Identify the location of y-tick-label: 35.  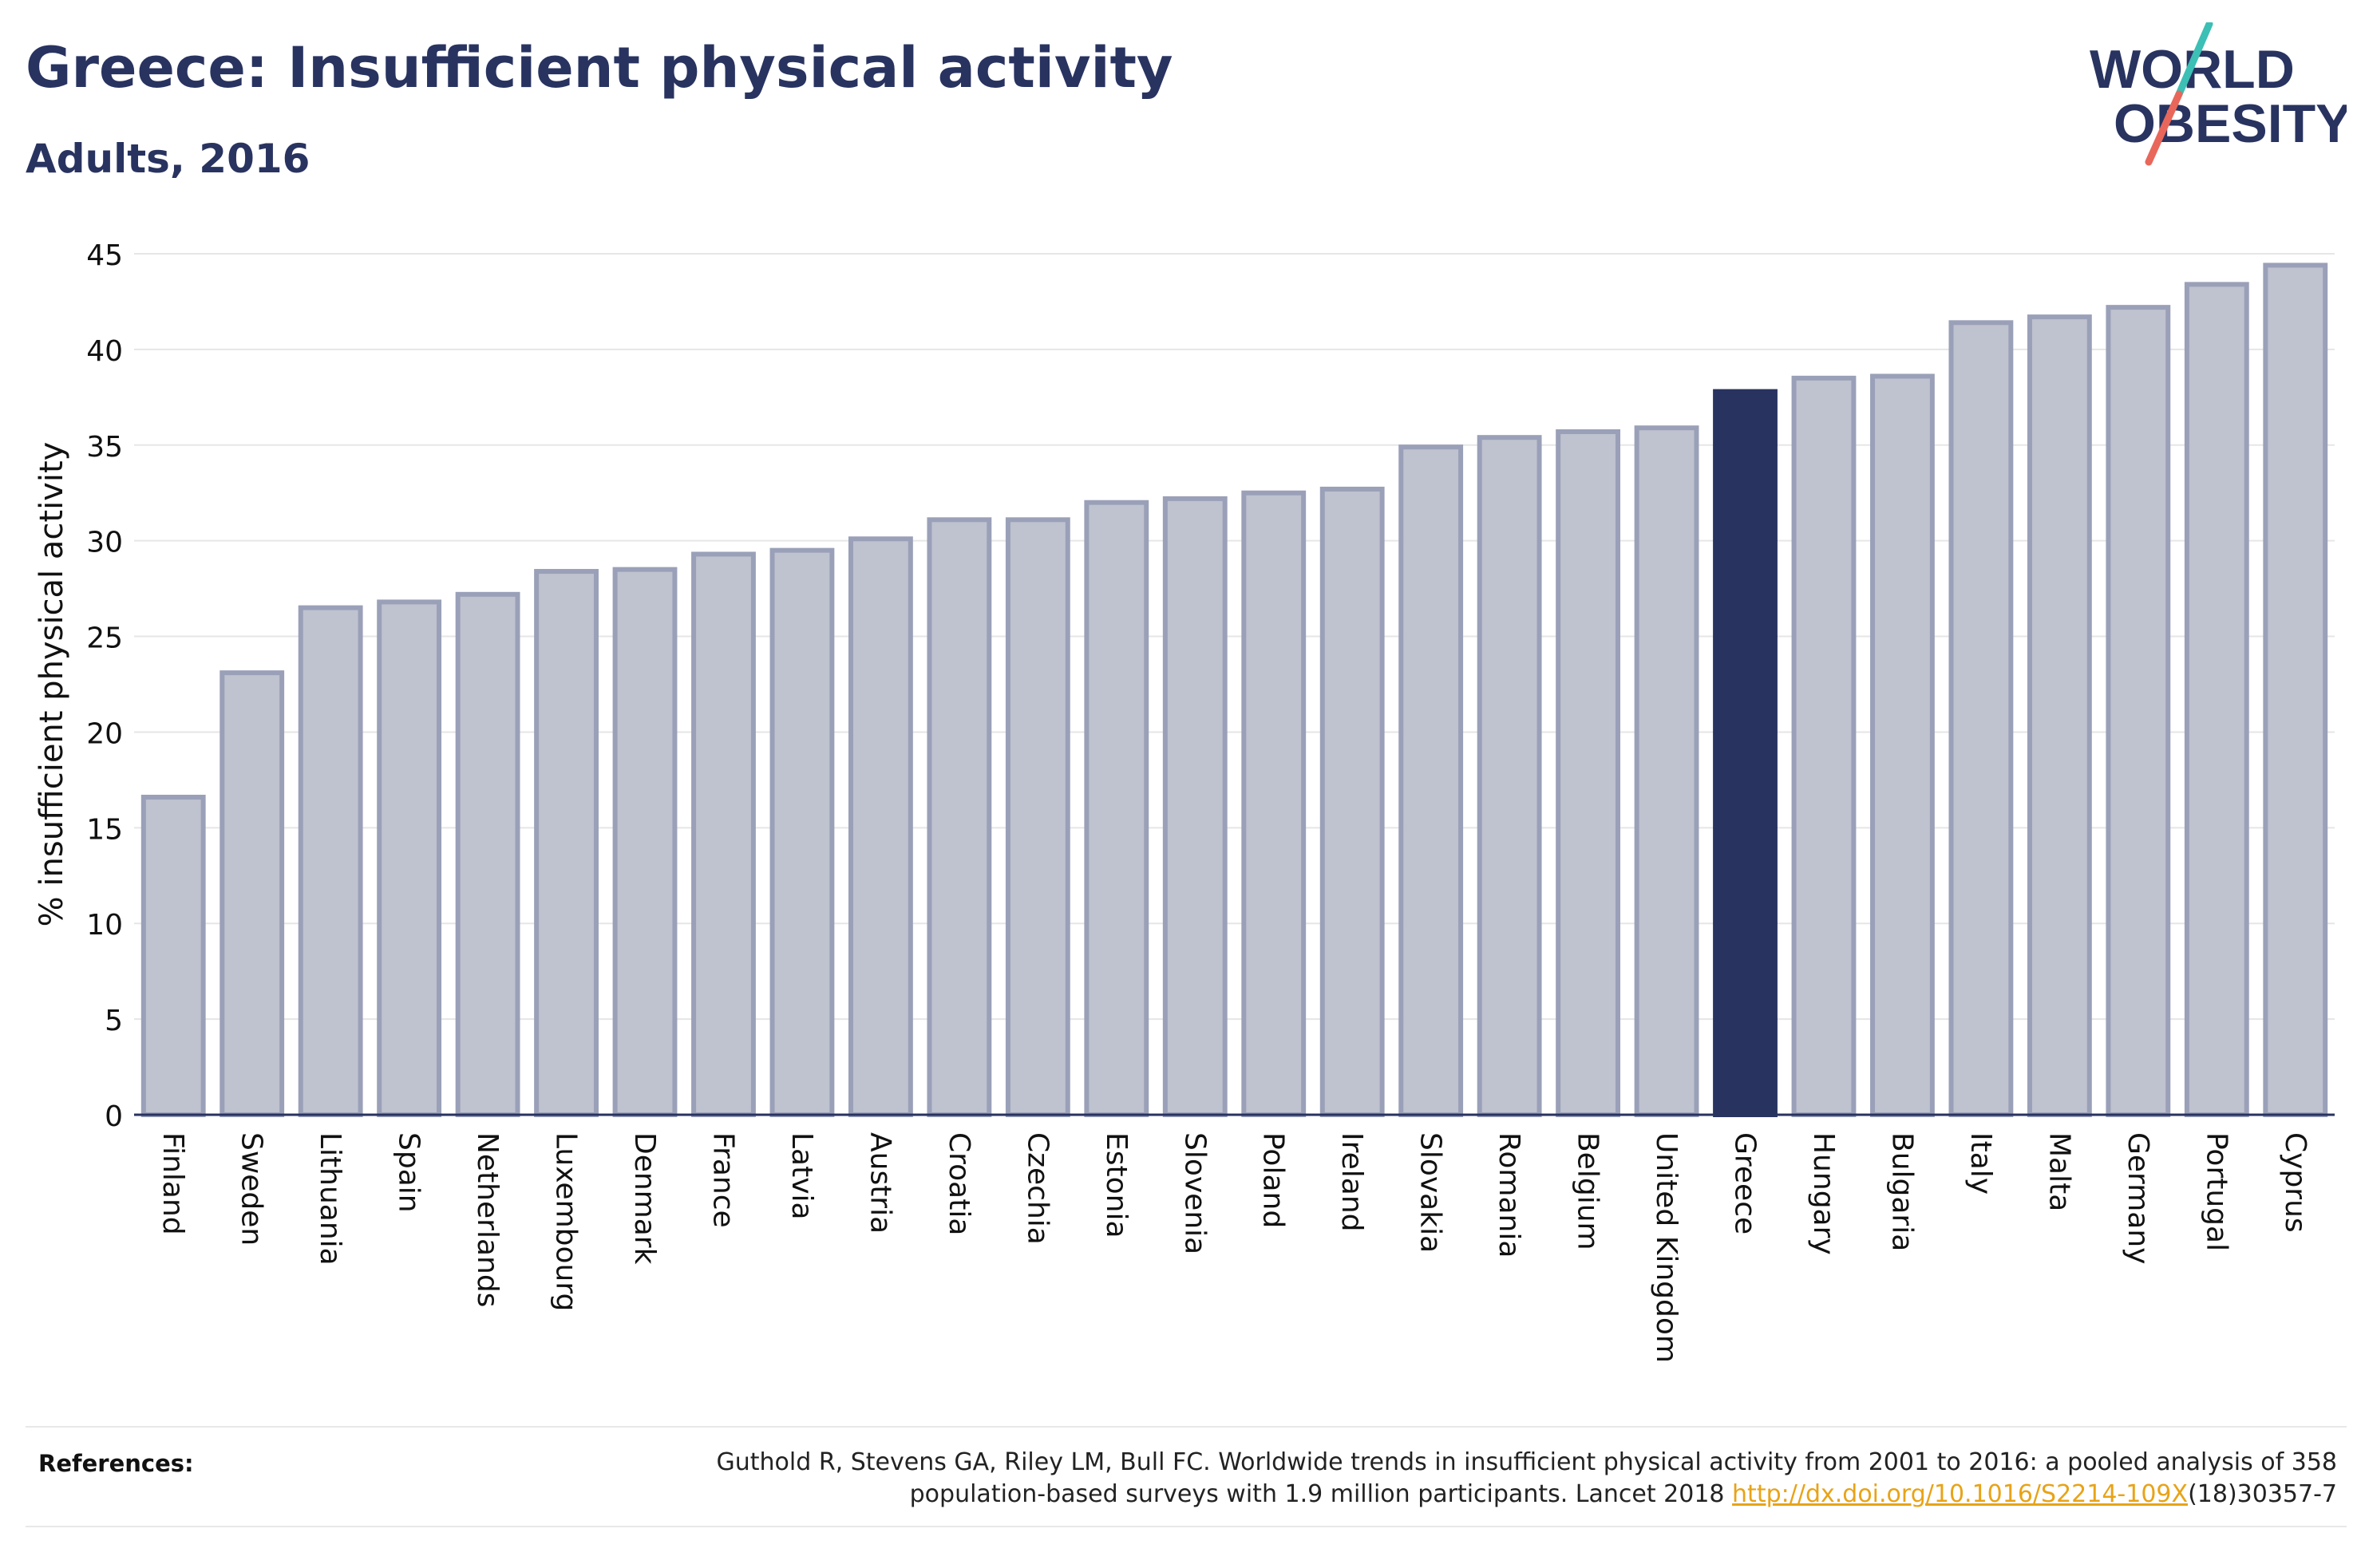
(104, 447).